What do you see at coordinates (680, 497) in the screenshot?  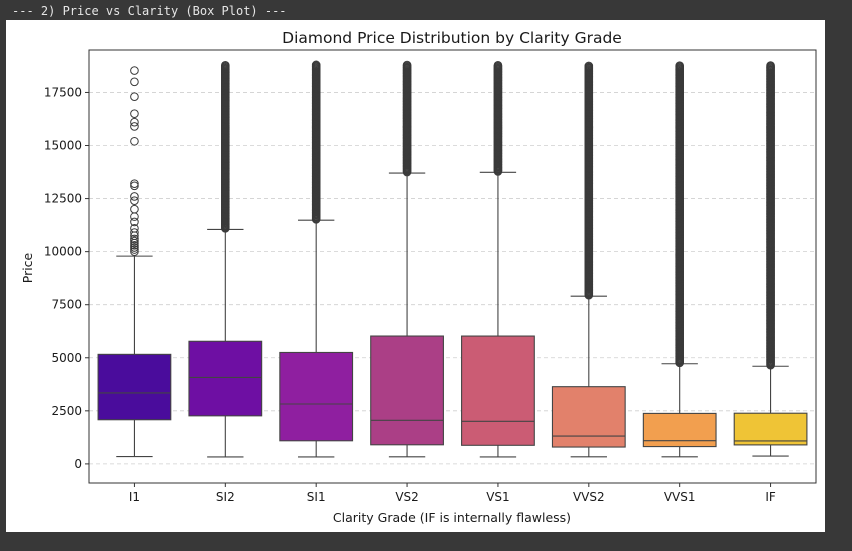 I see `x-tick-label: VVS1` at bounding box center [680, 497].